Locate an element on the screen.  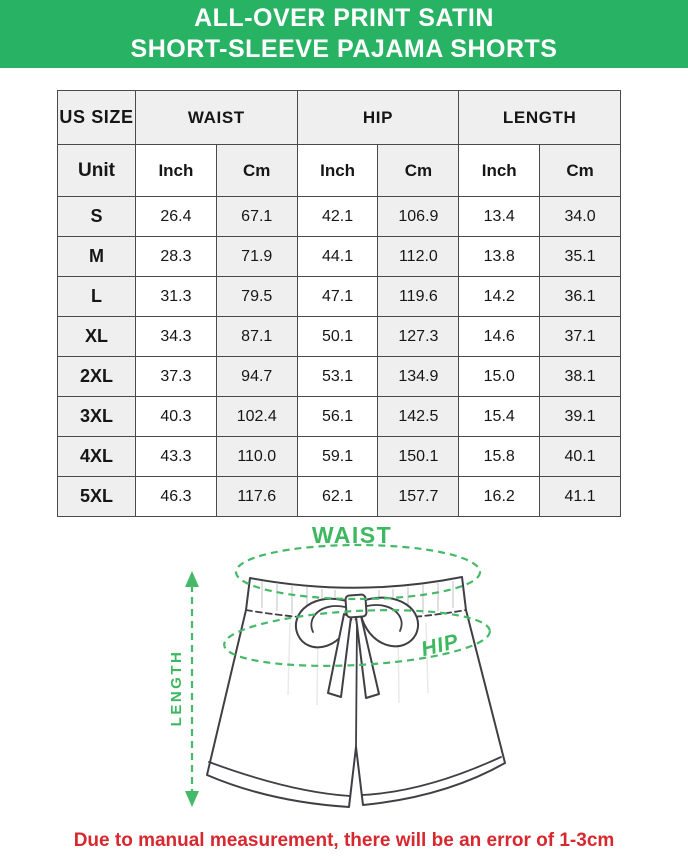
value-cell: 119.6 is located at coordinates (418, 296).